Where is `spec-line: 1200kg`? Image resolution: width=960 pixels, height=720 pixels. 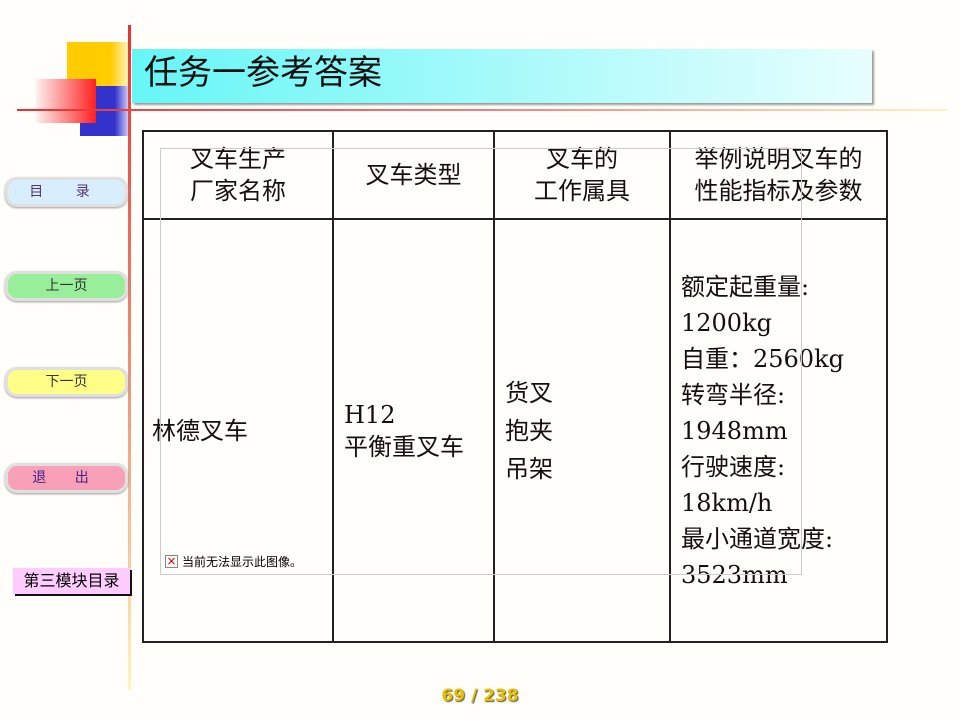
spec-line: 1200kg is located at coordinates (726, 322).